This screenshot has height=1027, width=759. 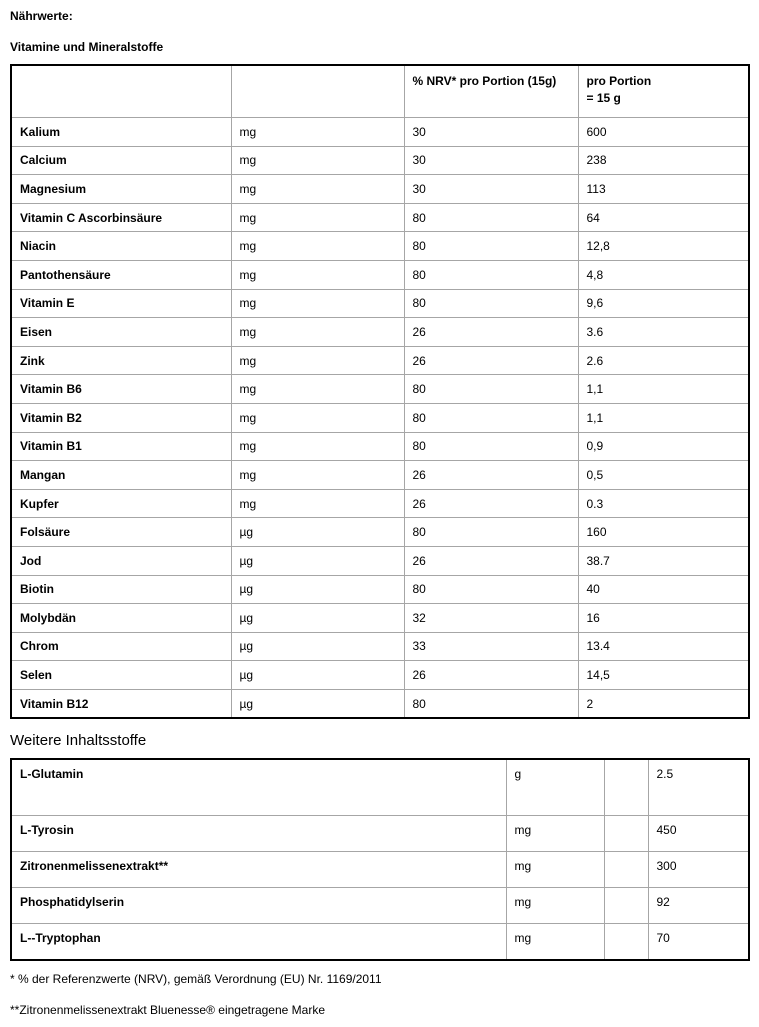 I want to click on nutrient-name-cell: Kupfer, so click(x=121, y=503).